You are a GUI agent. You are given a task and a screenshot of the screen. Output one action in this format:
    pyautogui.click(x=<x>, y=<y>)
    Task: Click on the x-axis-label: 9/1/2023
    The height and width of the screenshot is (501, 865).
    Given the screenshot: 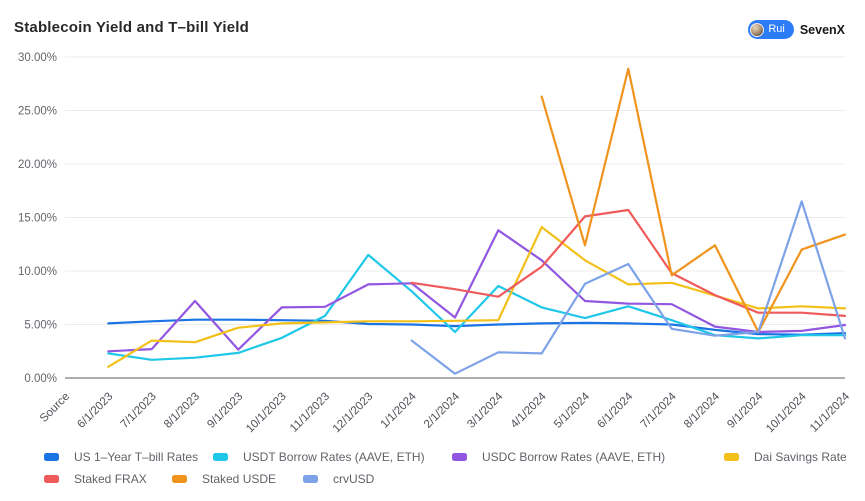 What is the action you would take?
    pyautogui.click(x=225, y=411)
    